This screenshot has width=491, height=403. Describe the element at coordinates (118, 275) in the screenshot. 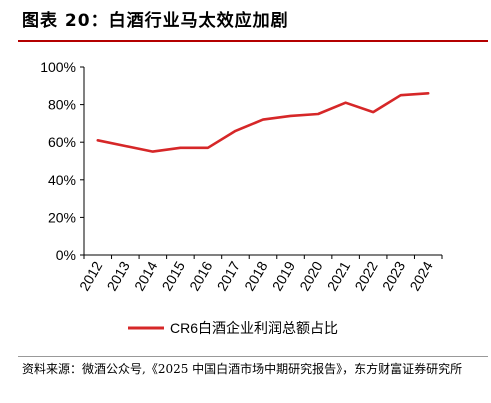

I see `x-tick-label: 2013` at that location.